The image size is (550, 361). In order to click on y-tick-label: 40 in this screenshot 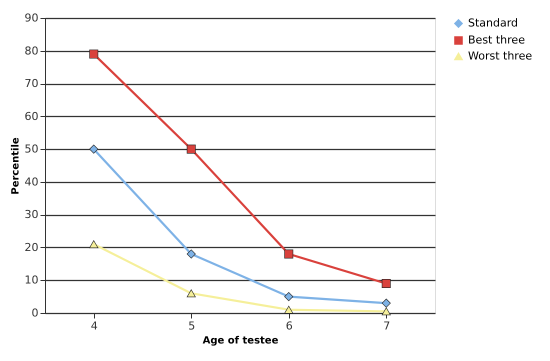, I will do `click(31, 181)`.